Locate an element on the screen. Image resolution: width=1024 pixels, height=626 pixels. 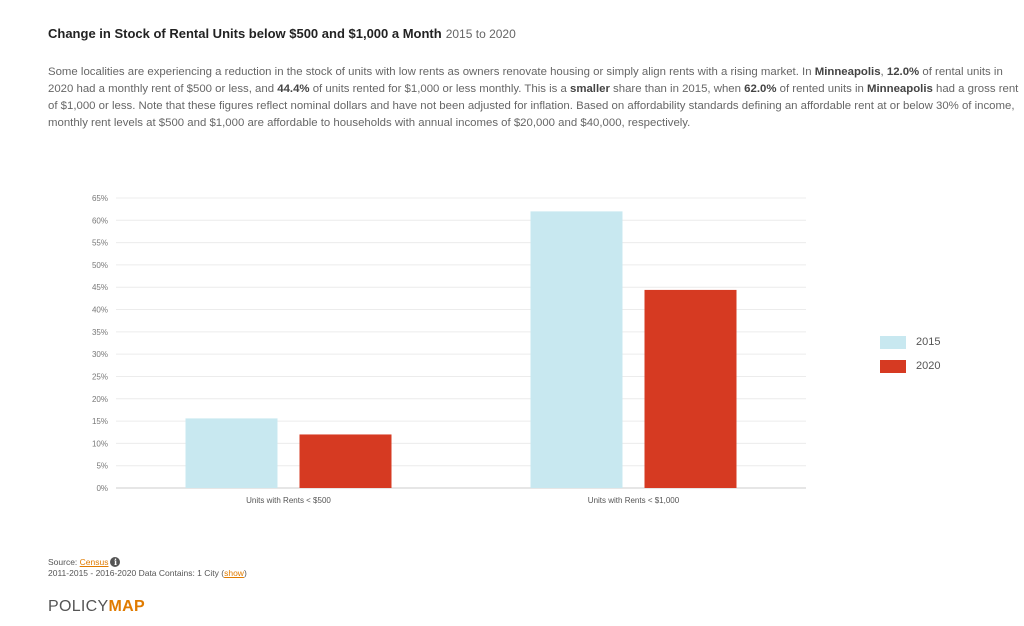
chart-legend: 2015 2020 is located at coordinates (910, 354).